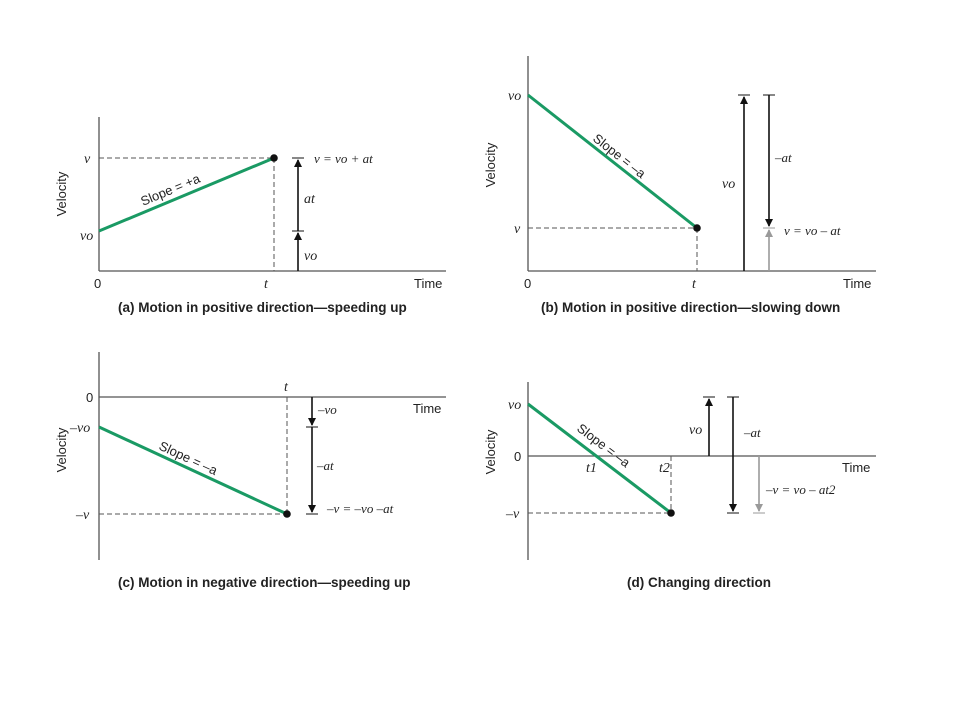  What do you see at coordinates (697, 228) in the screenshot?
I see `panel-b-endpoint` at bounding box center [697, 228].